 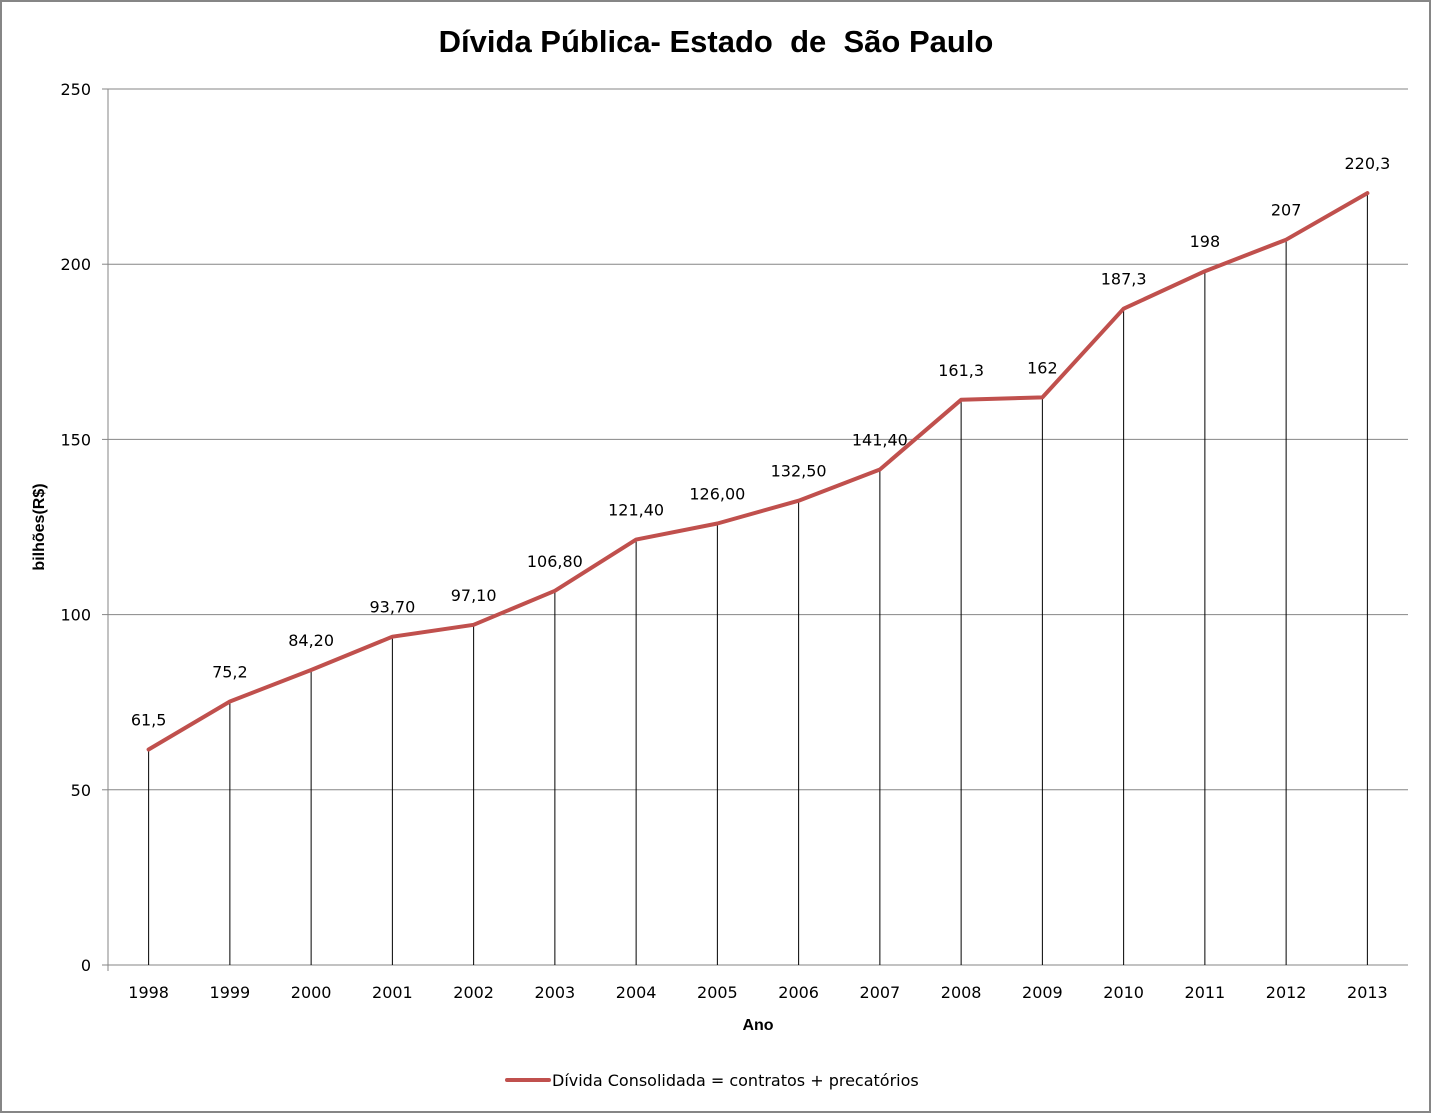 What do you see at coordinates (311, 640) in the screenshot?
I see `data-label-2000: 84,20` at bounding box center [311, 640].